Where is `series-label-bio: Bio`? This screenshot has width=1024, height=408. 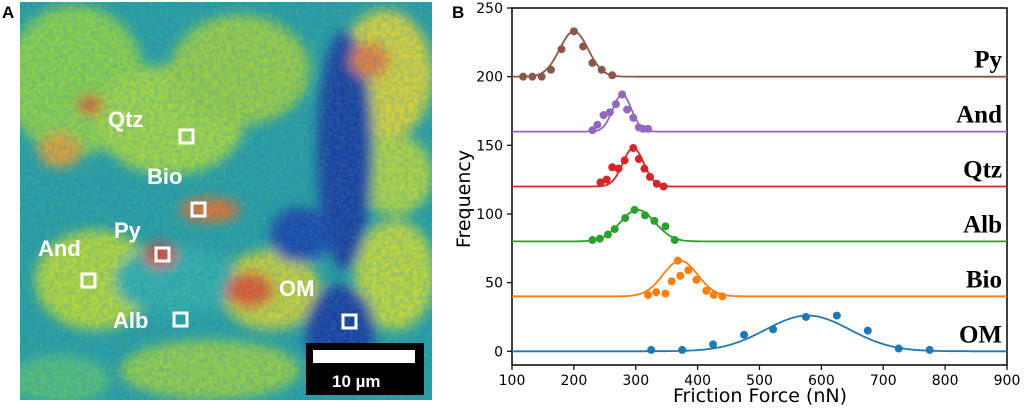 series-label-bio: Bio is located at coordinates (984, 279).